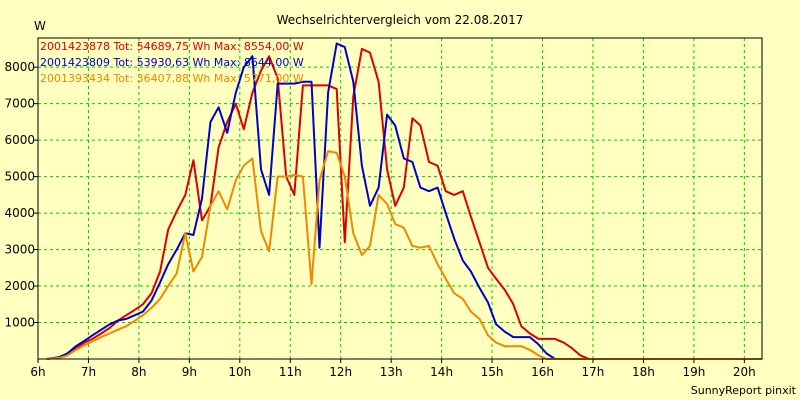  What do you see at coordinates (340, 372) in the screenshot?
I see `x-tick-label: 12h` at bounding box center [340, 372].